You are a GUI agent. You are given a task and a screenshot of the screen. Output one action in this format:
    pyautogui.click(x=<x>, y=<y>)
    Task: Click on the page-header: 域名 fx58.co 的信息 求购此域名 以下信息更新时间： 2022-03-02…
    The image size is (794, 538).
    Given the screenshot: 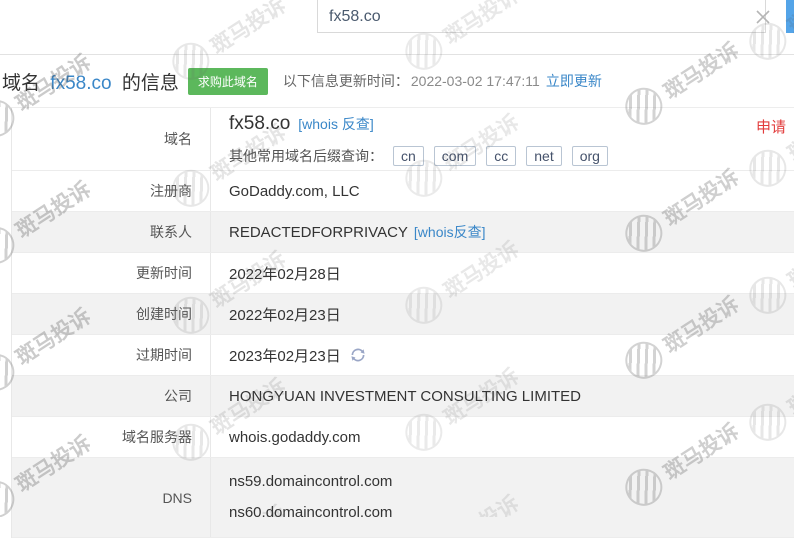 What is the action you would take?
    pyautogui.click(x=397, y=81)
    